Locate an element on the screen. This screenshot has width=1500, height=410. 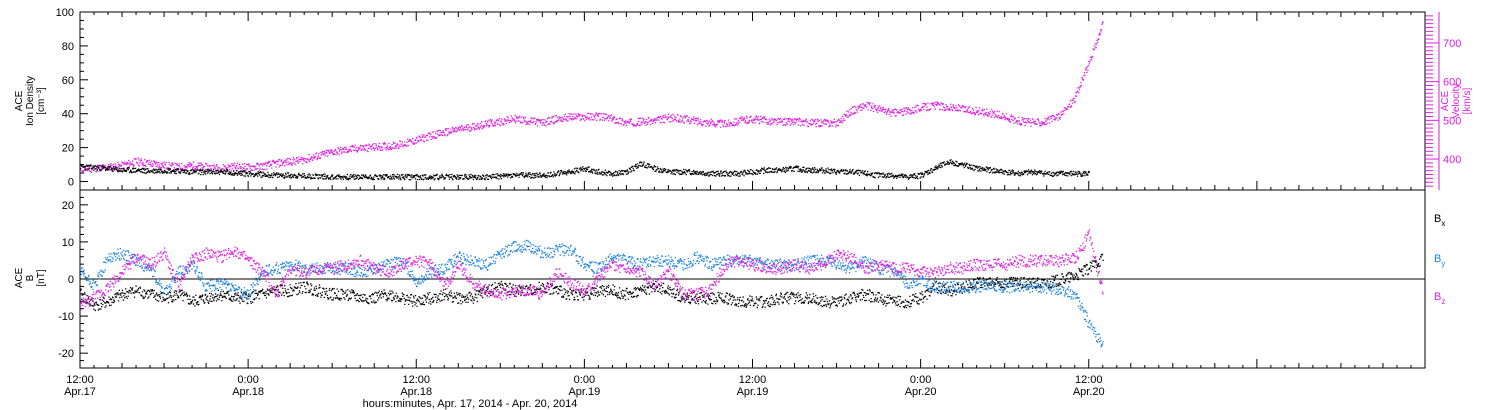
legend-bx-name: B is located at coordinates (1437, 219).